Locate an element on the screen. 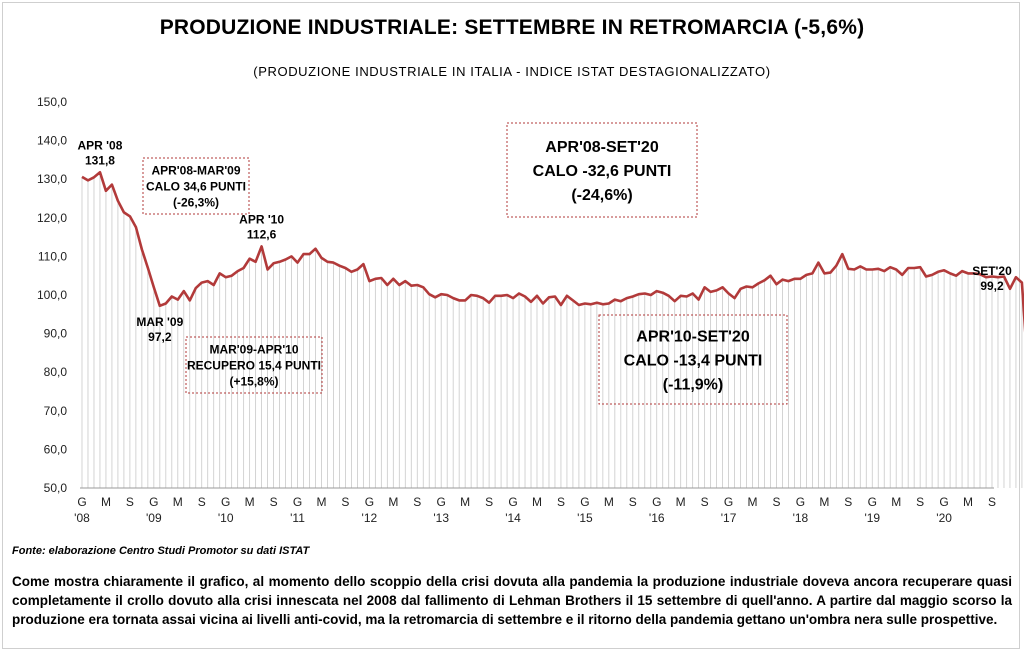 Image resolution: width=1024 pixels, height=653 pixels. annotation-box-text: MAR'09-APR'10 is located at coordinates (253, 349).